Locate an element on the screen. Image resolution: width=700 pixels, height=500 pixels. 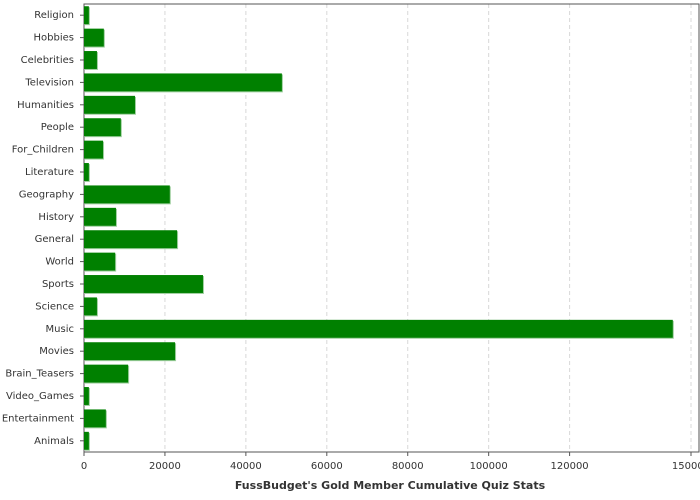
y-tick-label: Literature is located at coordinates (49, 172).